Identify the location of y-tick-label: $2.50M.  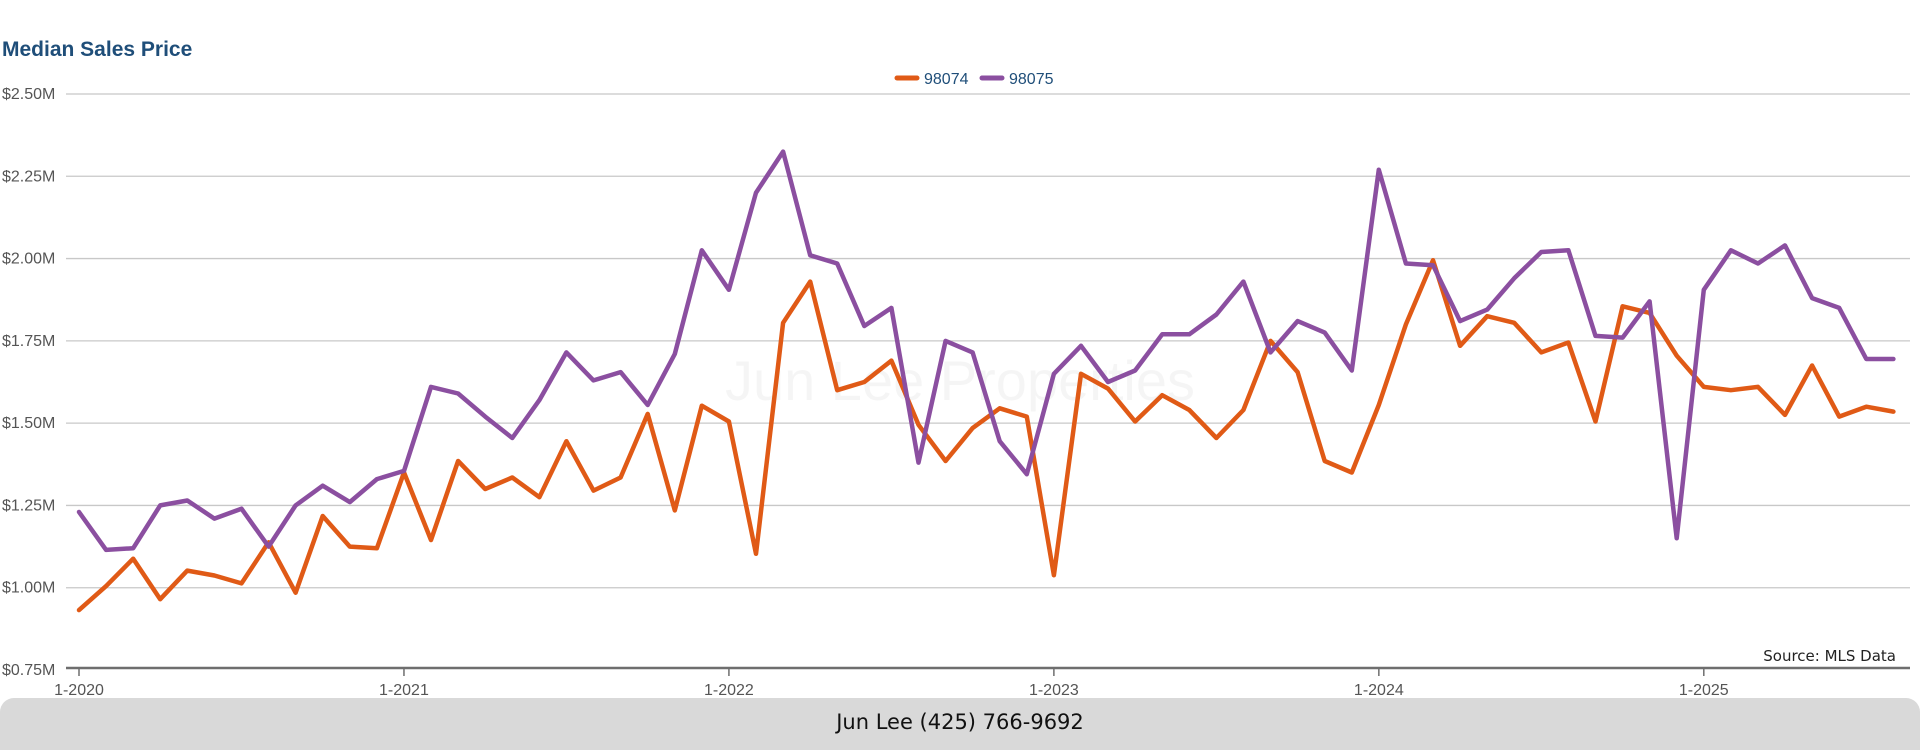
(28, 94).